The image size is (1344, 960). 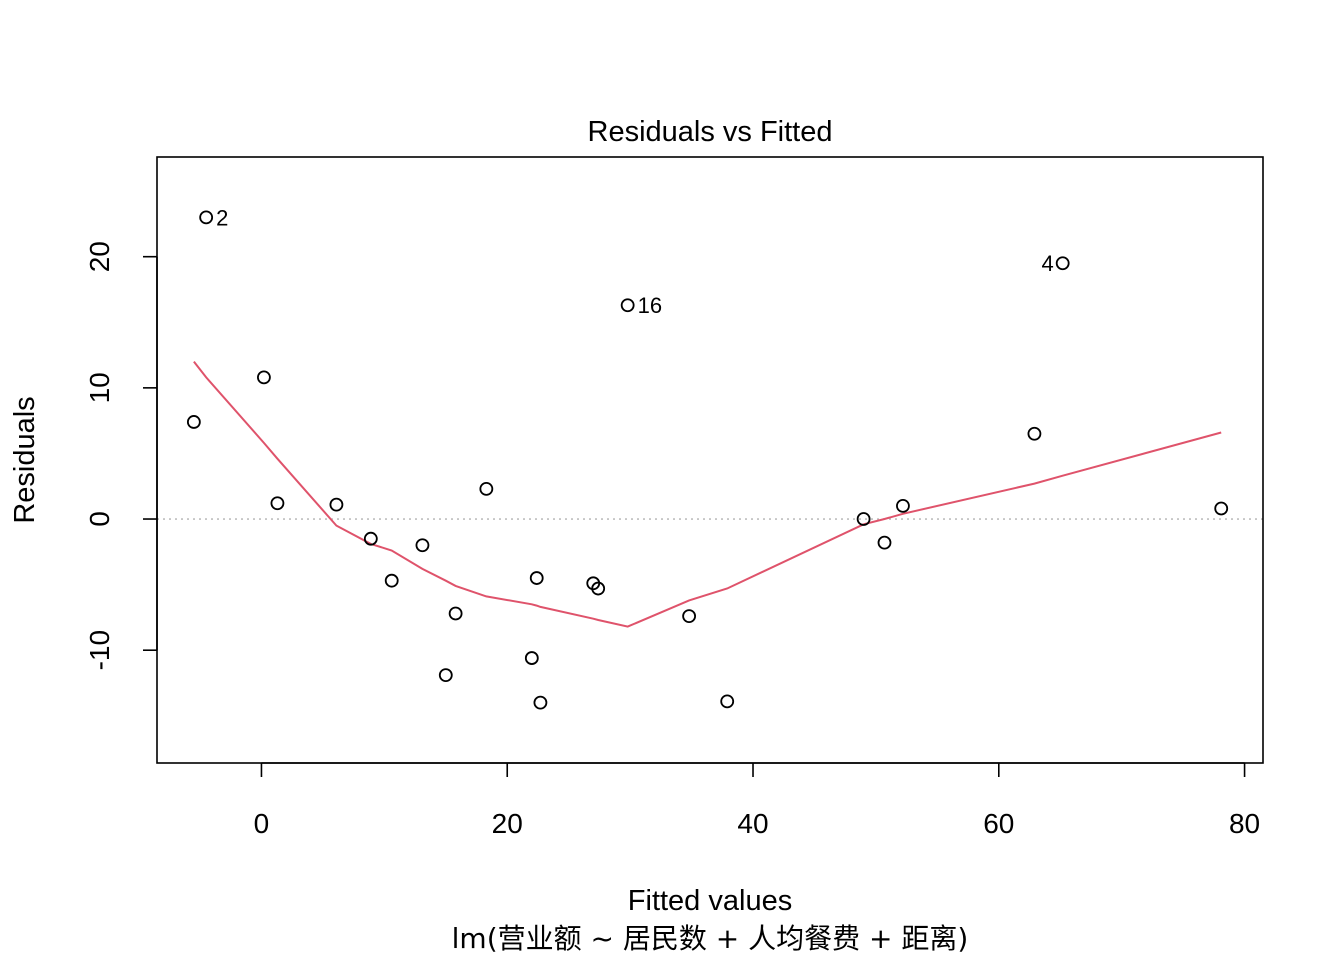 I want to click on x-tick-label: 80, so click(x=1244, y=823).